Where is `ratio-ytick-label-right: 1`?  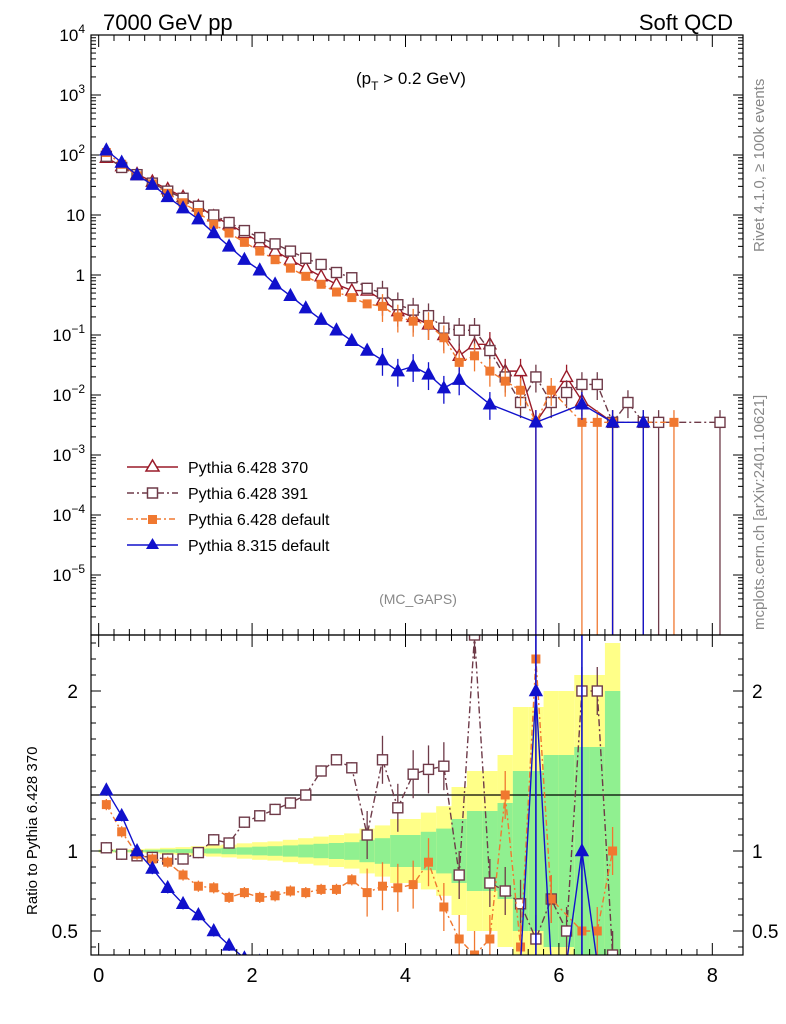 ratio-ytick-label-right: 1 is located at coordinates (757, 852).